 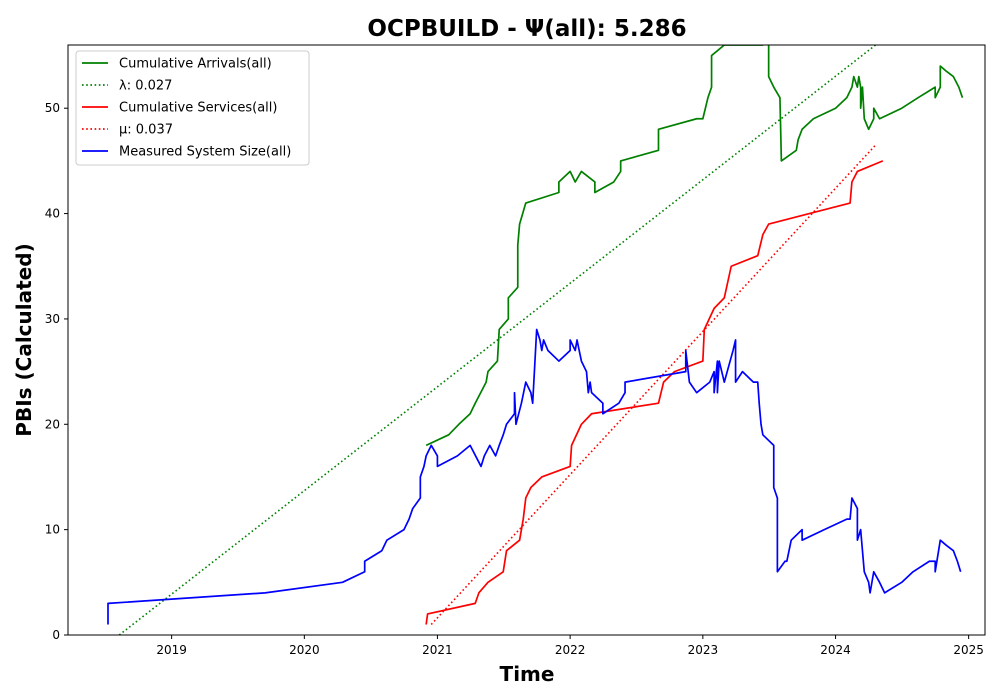 What do you see at coordinates (703, 650) in the screenshot?
I see `x-tick-label: 2023` at bounding box center [703, 650].